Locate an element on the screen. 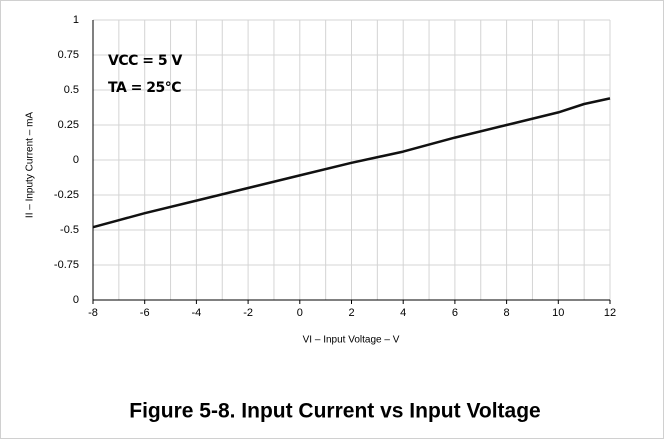 This screenshot has height=439, width=664. x-tick-label: 8 is located at coordinates (507, 313).